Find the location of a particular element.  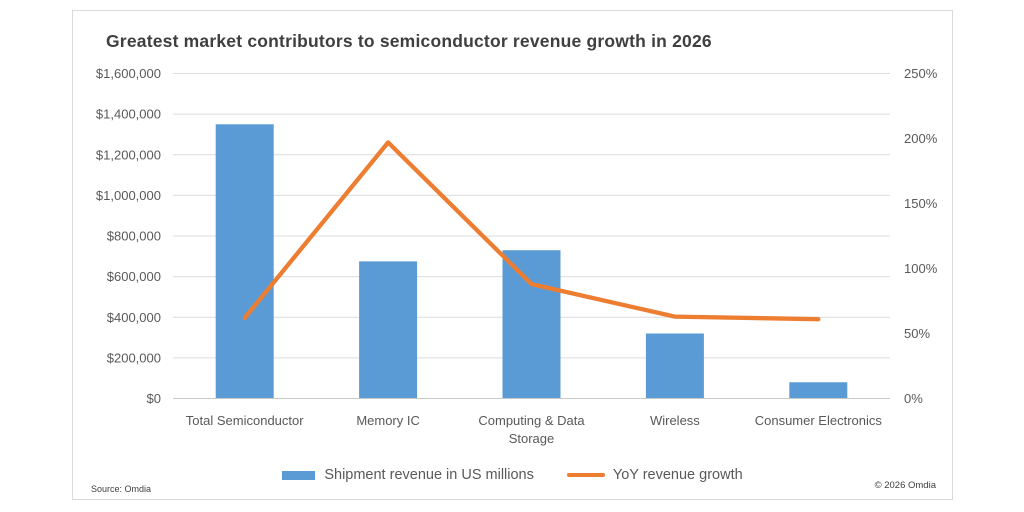

legend-label-yoy-growth: YoY revenue growth is located at coordinates (677, 475).